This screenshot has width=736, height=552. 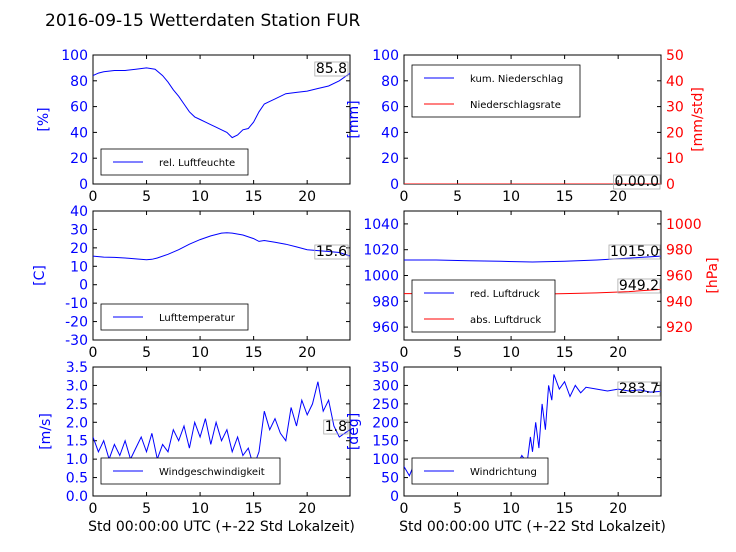 What do you see at coordinates (44, 119) in the screenshot?
I see `y-axis-label: [%]` at bounding box center [44, 119].